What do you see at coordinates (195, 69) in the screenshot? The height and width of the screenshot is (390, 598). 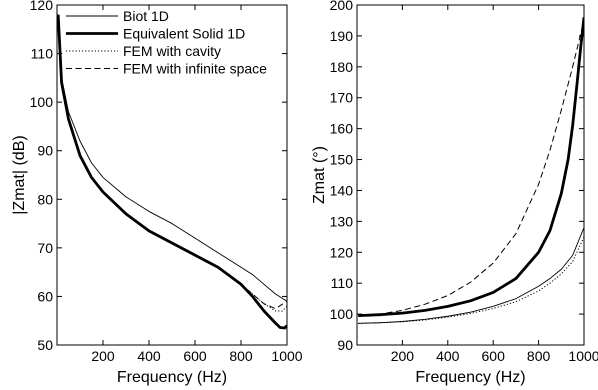 I see `legend-label: FEM with infinite space` at bounding box center [195, 69].